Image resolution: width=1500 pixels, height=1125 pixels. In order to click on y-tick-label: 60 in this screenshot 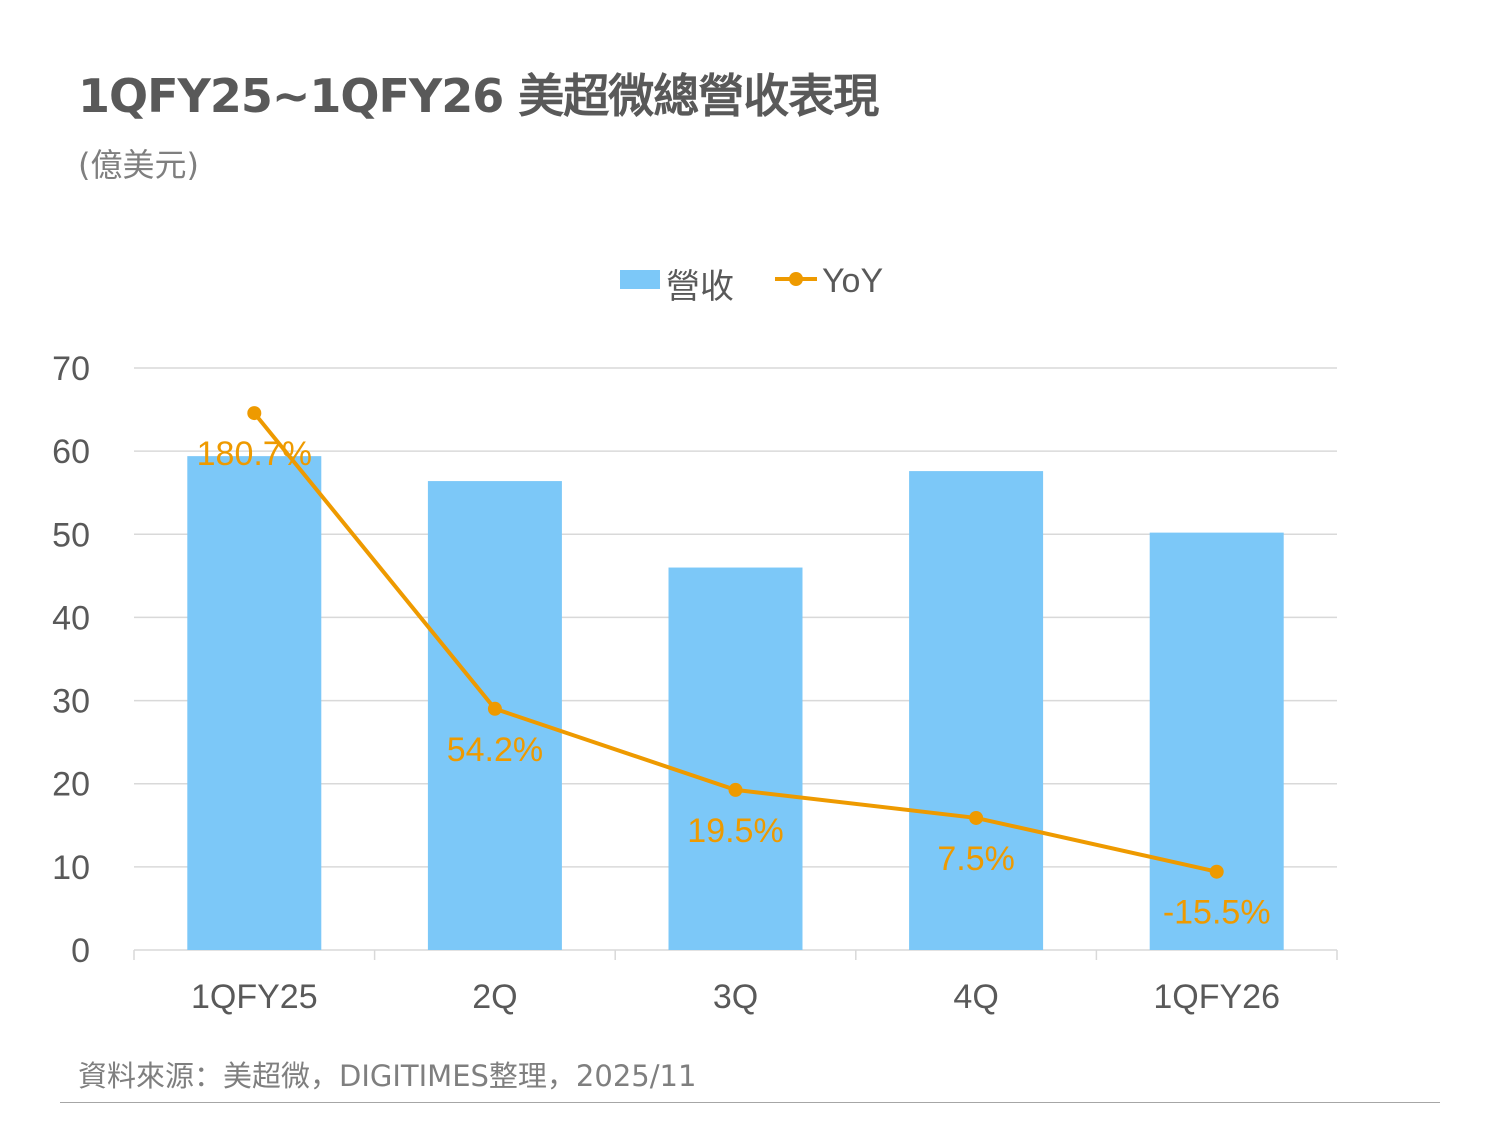, I will do `click(71, 452)`.